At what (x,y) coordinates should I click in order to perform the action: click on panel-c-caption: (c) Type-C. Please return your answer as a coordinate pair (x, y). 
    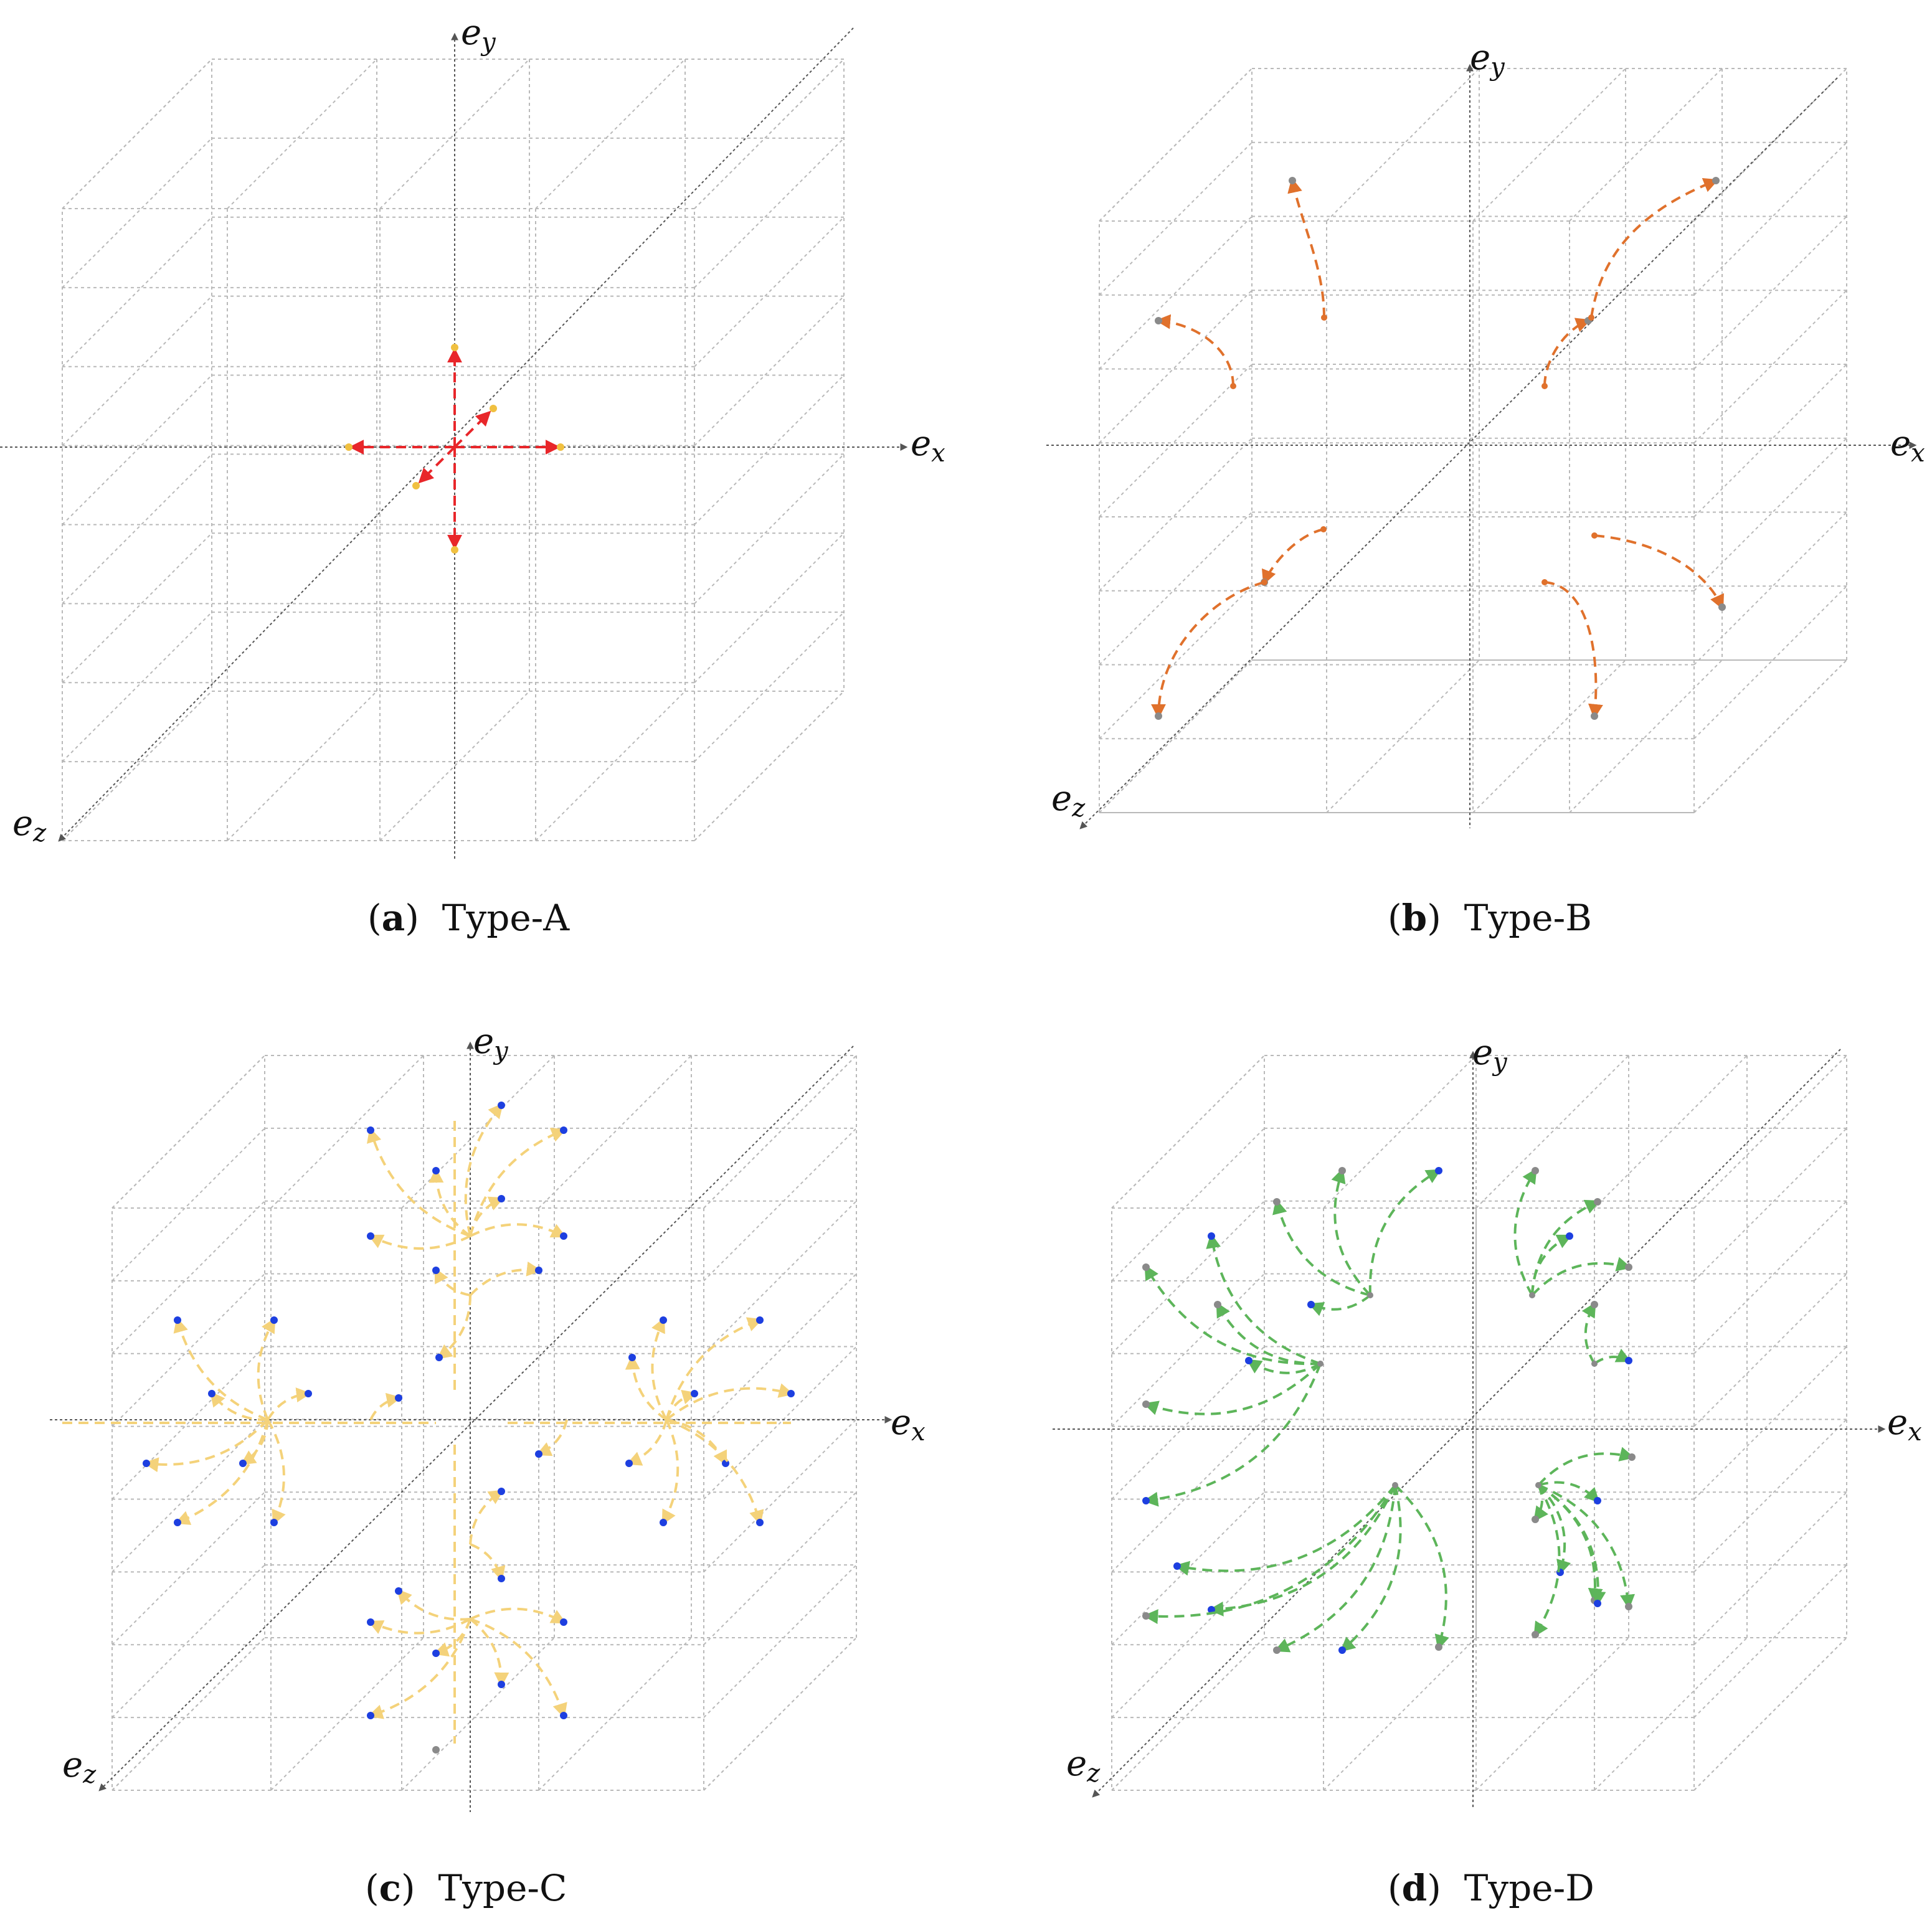
    Looking at the image, I should click on (466, 1888).